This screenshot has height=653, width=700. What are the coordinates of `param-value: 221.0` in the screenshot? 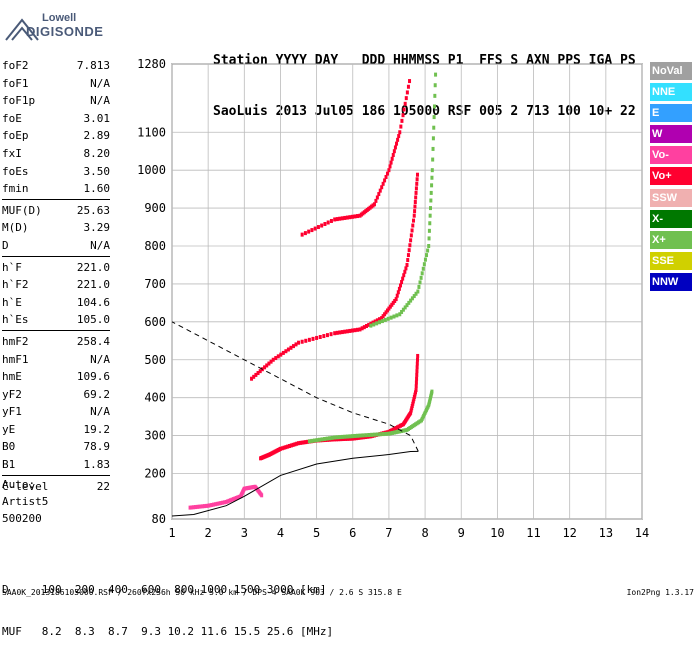 It's located at (93, 267).